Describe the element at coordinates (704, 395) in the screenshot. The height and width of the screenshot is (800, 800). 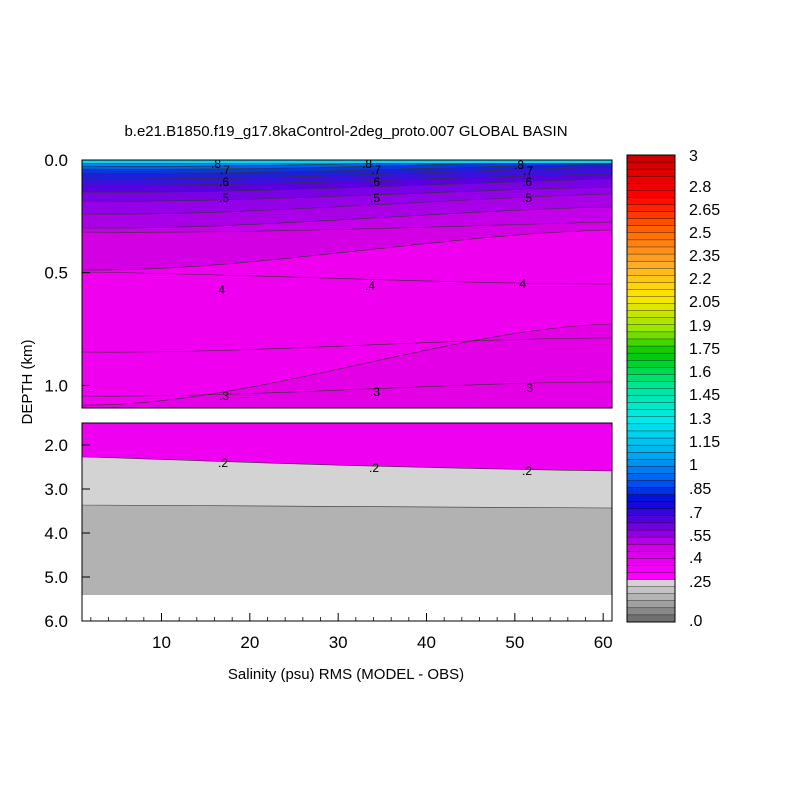
I see `colorbar-label: 1.45` at that location.